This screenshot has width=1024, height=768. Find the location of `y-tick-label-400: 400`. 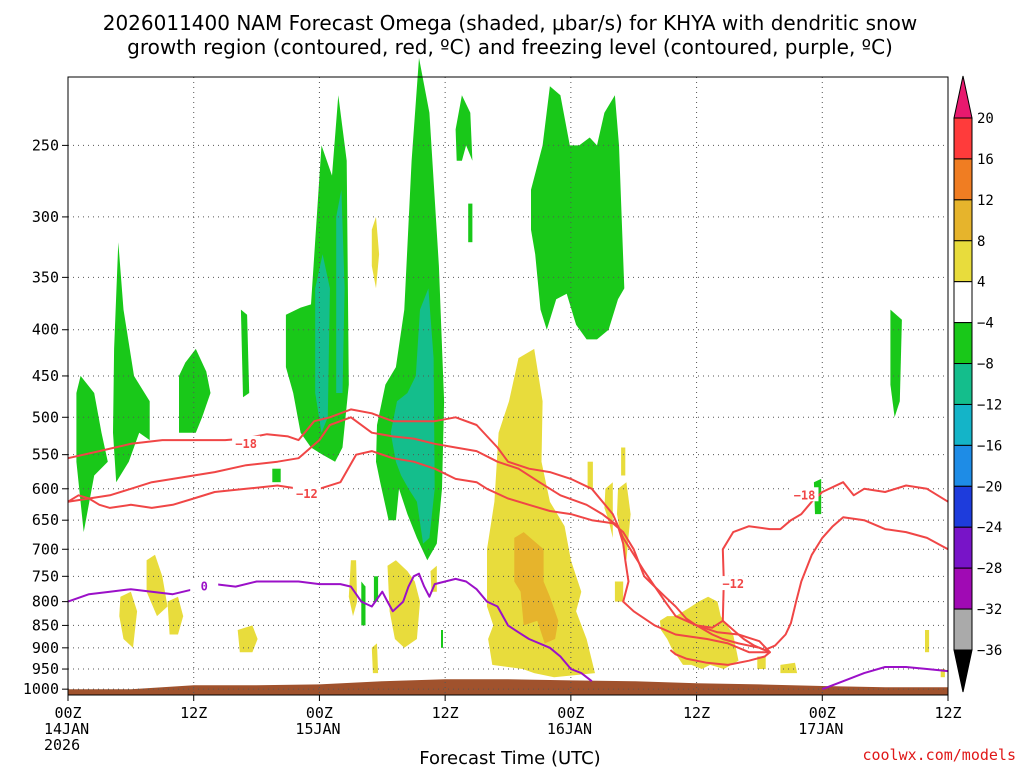

y-tick-label-400: 400 is located at coordinates (45, 330).